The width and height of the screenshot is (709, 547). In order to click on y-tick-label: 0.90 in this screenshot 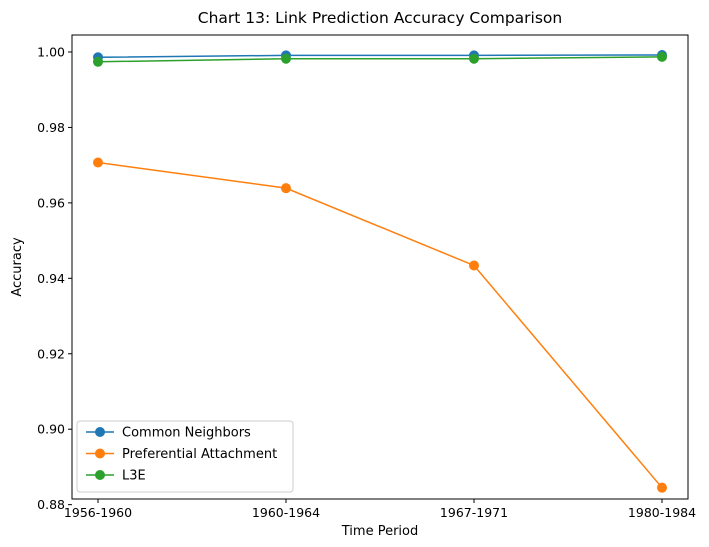, I will do `click(51, 429)`.